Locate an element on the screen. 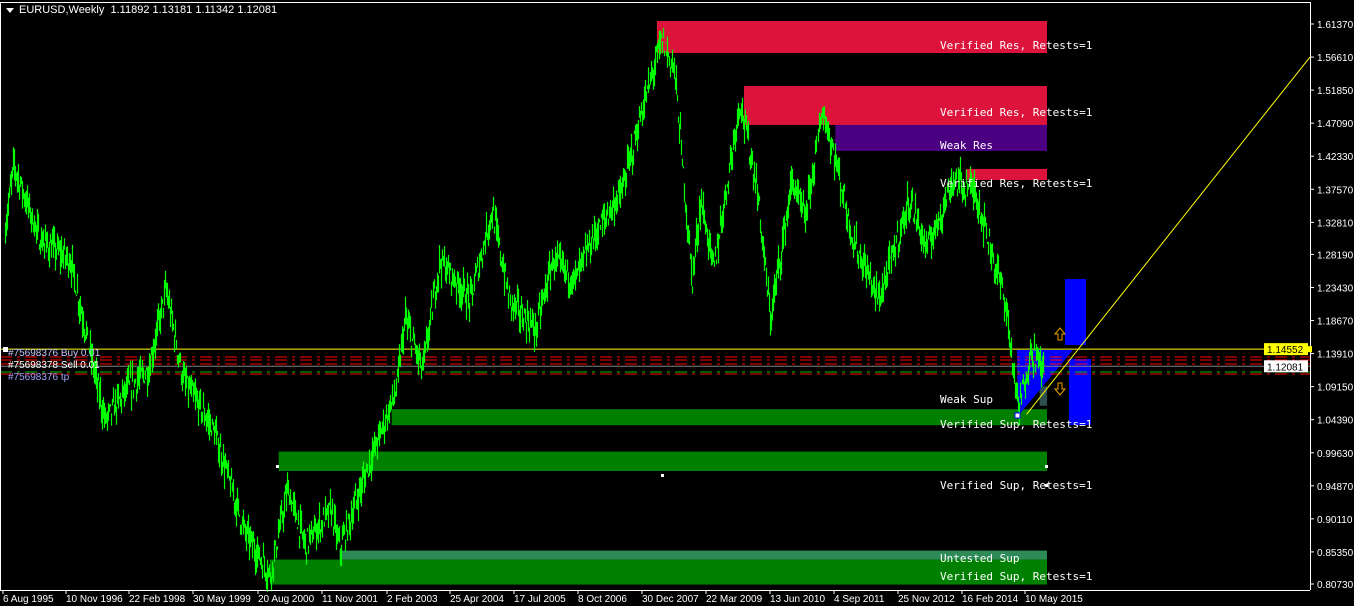 Image resolution: width=1354 pixels, height=606 pixels. current-price-tag-bg is located at coordinates (1286, 366).